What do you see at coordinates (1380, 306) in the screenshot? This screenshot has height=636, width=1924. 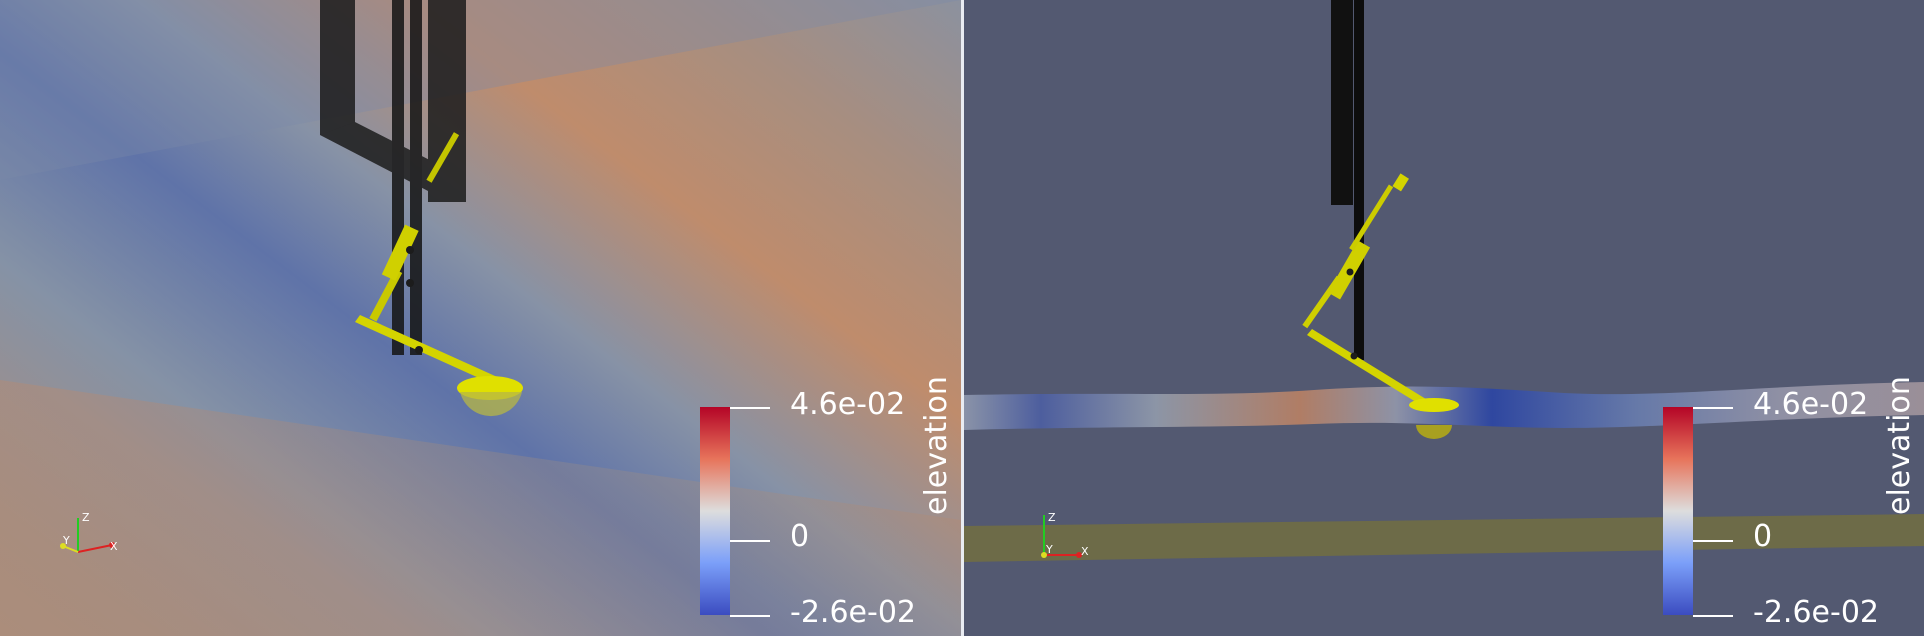 I see `wave-energy-device-side` at bounding box center [1380, 306].